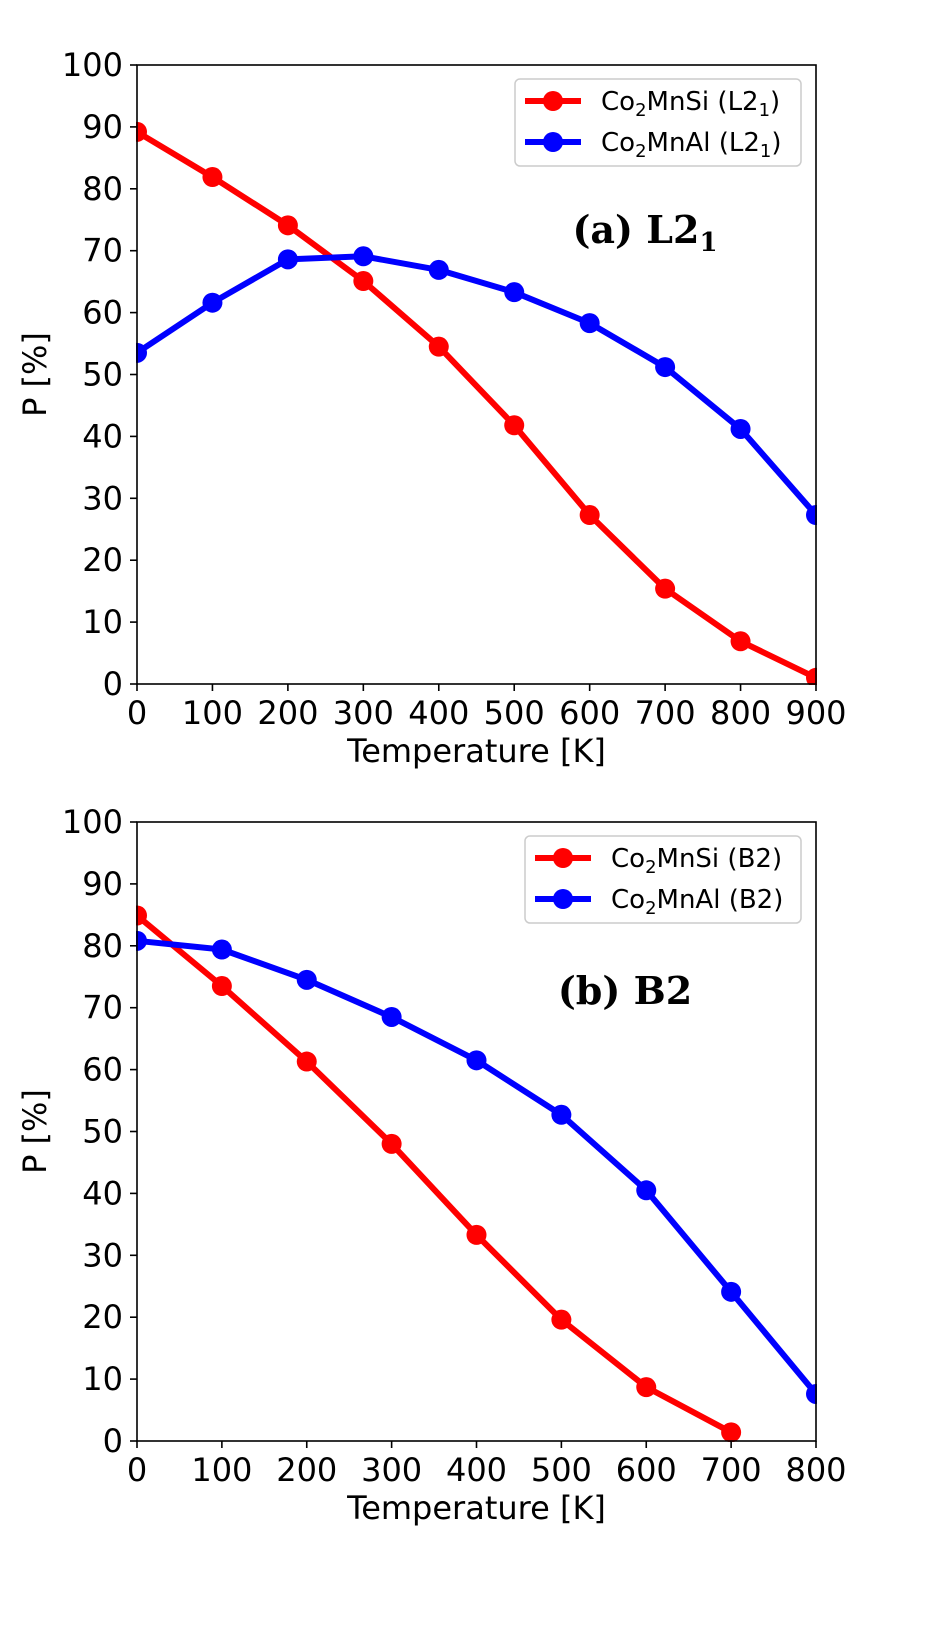 Image resolution: width=926 pixels, height=1643 pixels. What do you see at coordinates (691, 145) in the screenshot?
I see `legend-label-co2mnal: Co2MnAl (L21)` at bounding box center [691, 145].